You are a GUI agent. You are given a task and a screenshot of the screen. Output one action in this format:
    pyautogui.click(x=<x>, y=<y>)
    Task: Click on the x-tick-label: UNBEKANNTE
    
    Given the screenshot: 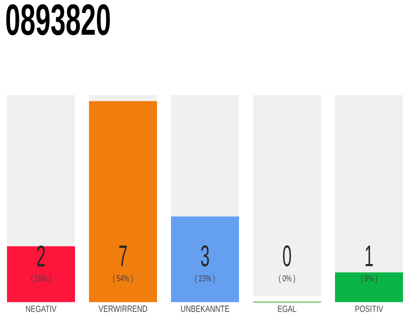 What is the action you would take?
    pyautogui.click(x=205, y=309)
    